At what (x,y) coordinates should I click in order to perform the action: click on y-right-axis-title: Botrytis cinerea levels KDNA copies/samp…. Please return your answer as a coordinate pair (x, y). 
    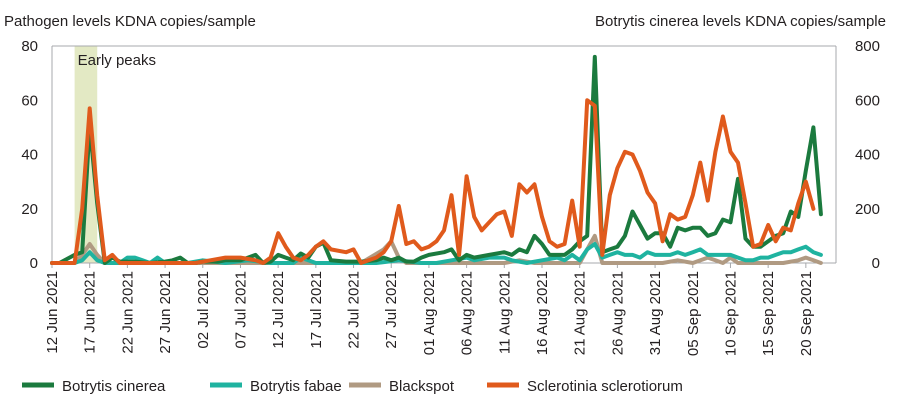
    Looking at the image, I should click on (740, 21).